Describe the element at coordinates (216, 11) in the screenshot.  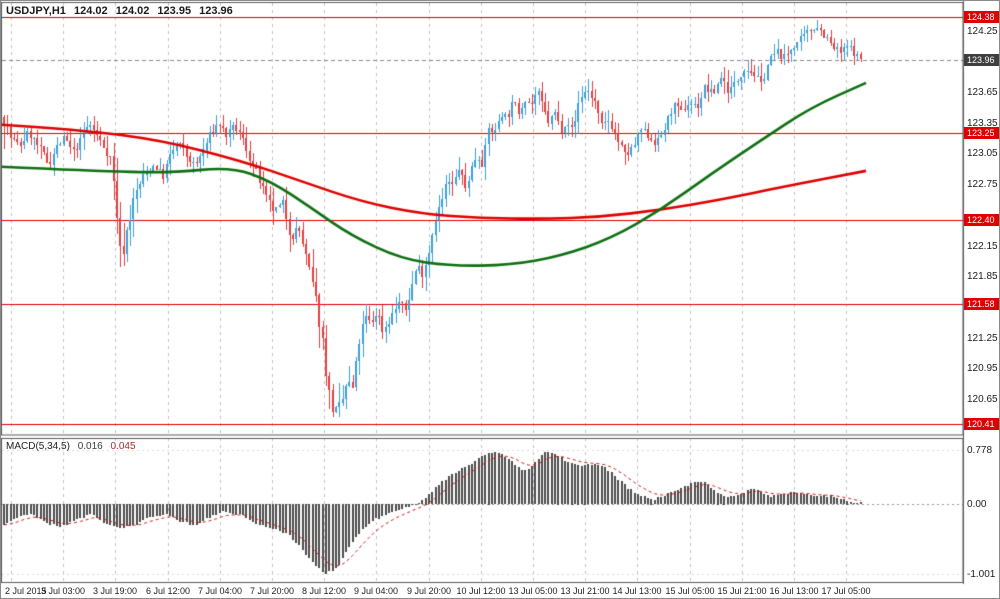
I see `ohlc-close: 123.96` at that location.